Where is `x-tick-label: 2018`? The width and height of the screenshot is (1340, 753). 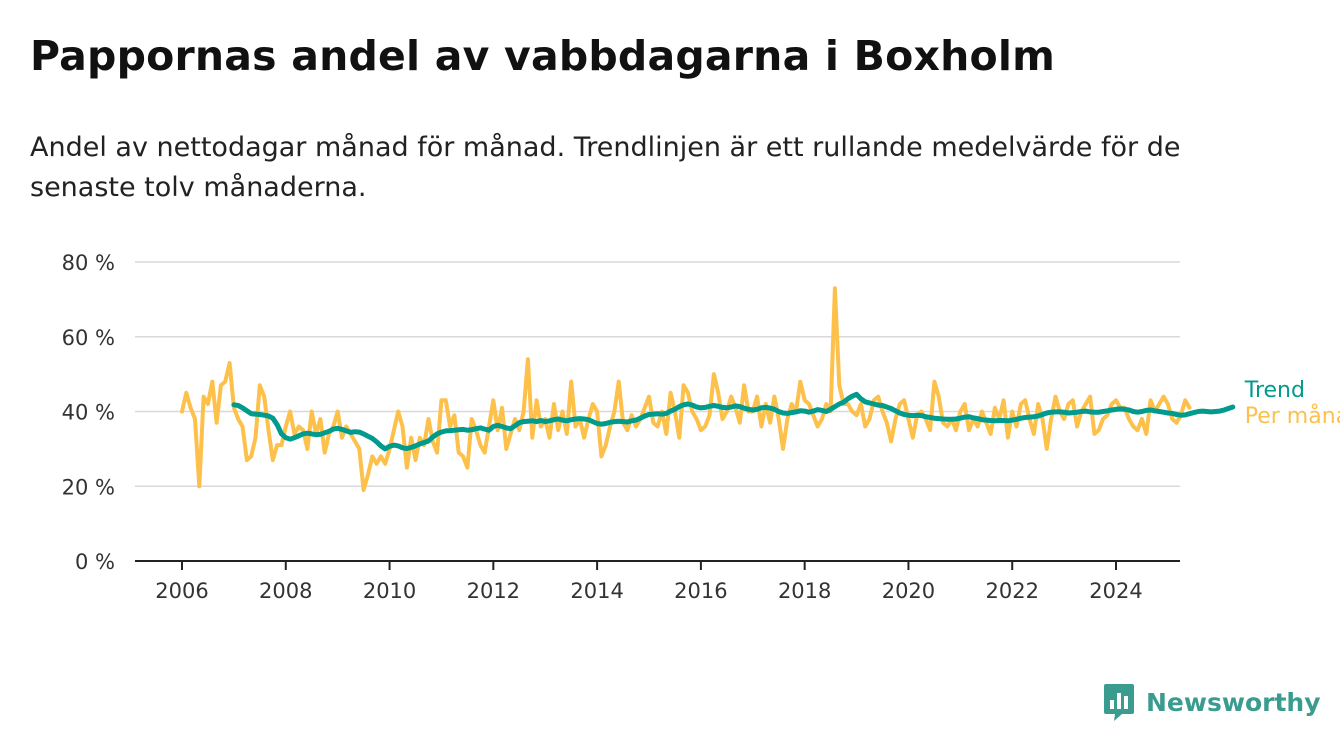 x-tick-label: 2018 is located at coordinates (804, 591).